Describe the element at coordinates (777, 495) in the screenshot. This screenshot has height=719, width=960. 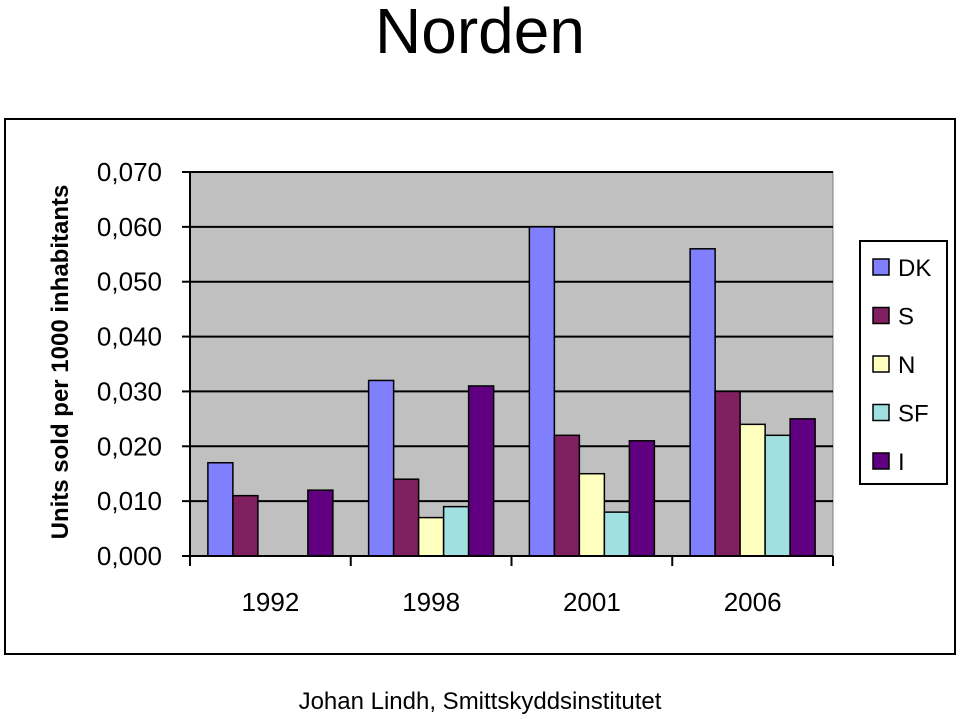
I see `bar-sf-2006` at that location.